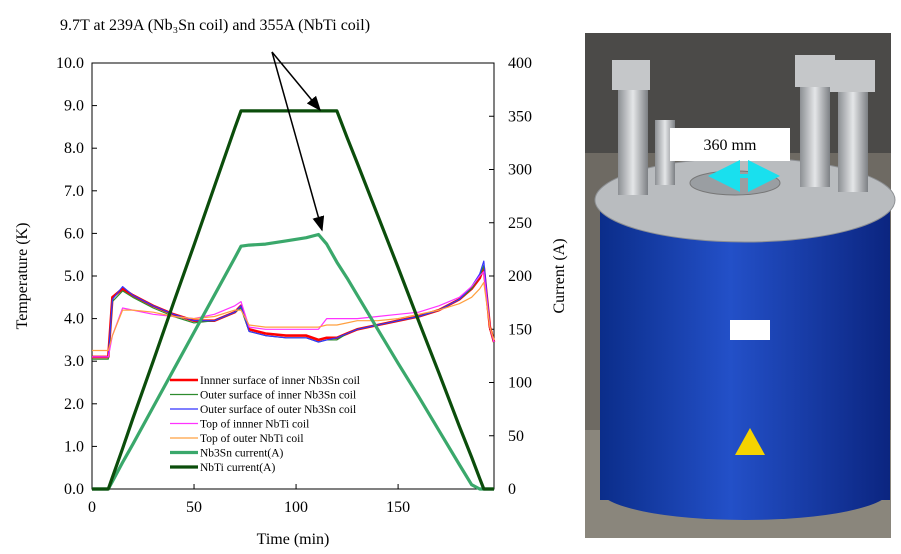  What do you see at coordinates (74, 361) in the screenshot?
I see `y-tick-label: 3.0` at bounding box center [74, 361].